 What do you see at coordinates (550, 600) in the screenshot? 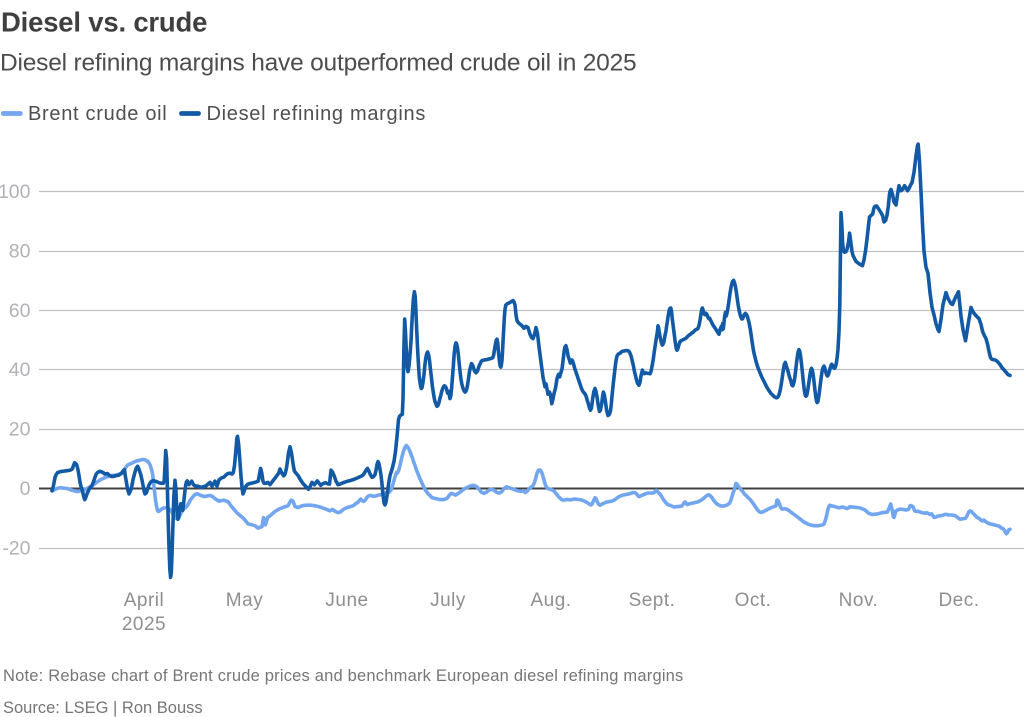
I see `svg-text: Aug.` at bounding box center [550, 600].